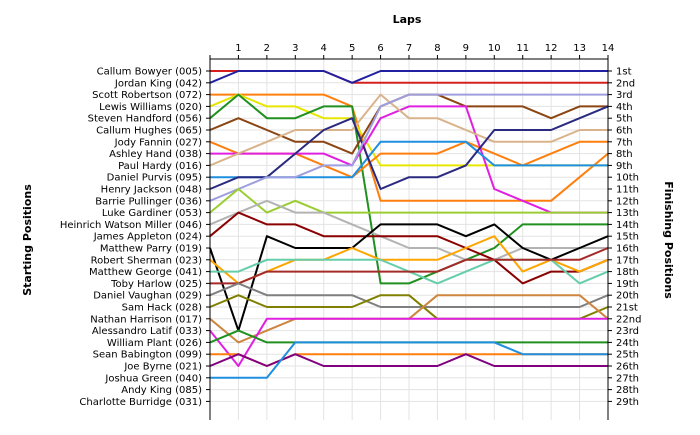 This screenshot has height=435, width=700. I want to click on x-tick-label: 13, so click(579, 48).